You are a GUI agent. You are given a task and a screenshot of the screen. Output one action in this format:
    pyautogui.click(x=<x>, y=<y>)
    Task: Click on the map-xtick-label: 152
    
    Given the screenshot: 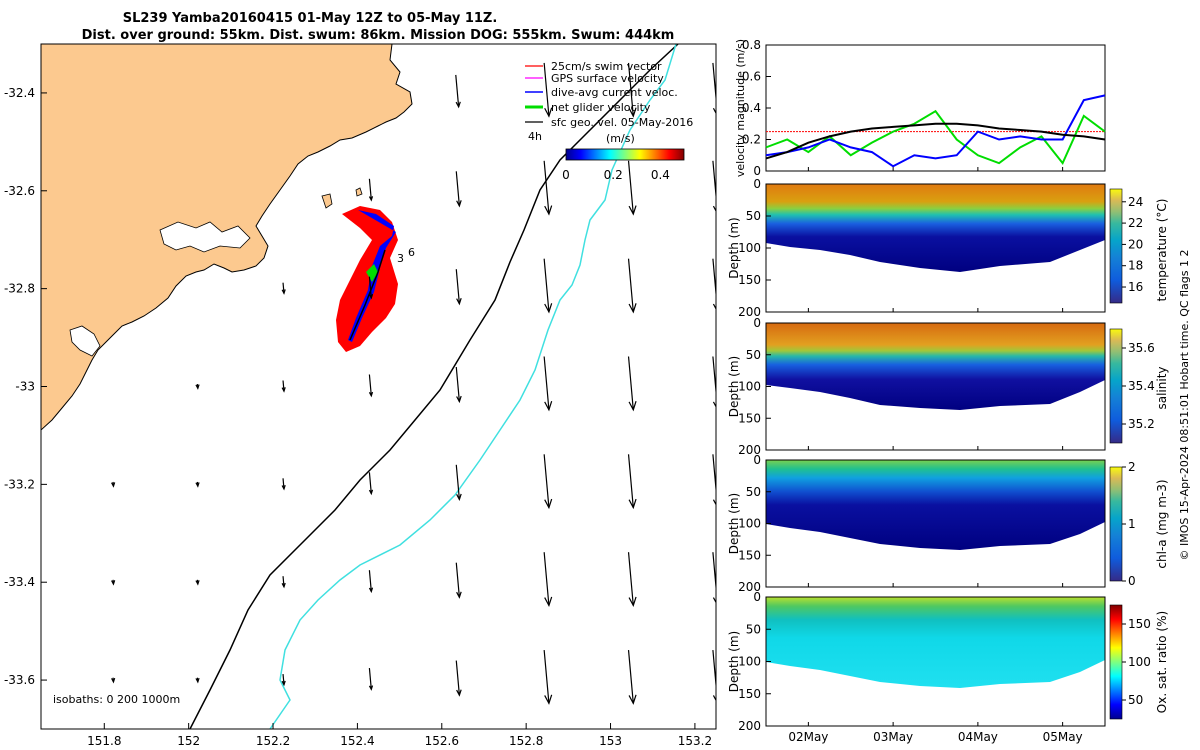 What is the action you would take?
    pyautogui.click(x=188, y=741)
    